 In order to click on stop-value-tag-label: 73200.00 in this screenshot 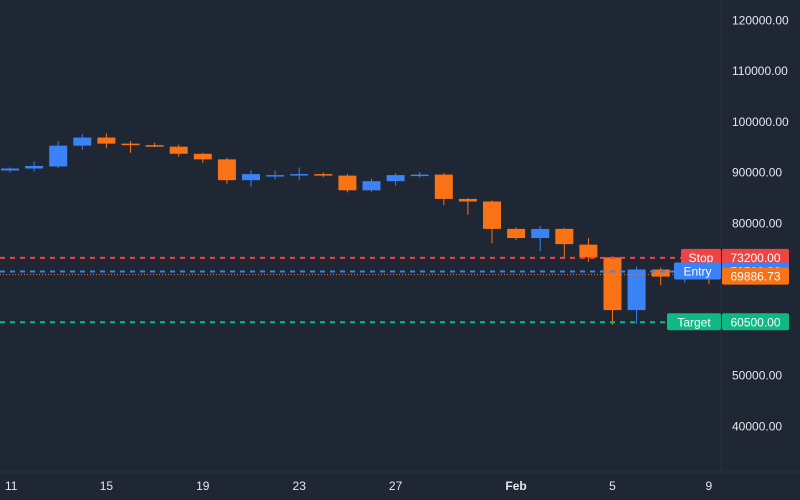, I will do `click(755, 258)`.